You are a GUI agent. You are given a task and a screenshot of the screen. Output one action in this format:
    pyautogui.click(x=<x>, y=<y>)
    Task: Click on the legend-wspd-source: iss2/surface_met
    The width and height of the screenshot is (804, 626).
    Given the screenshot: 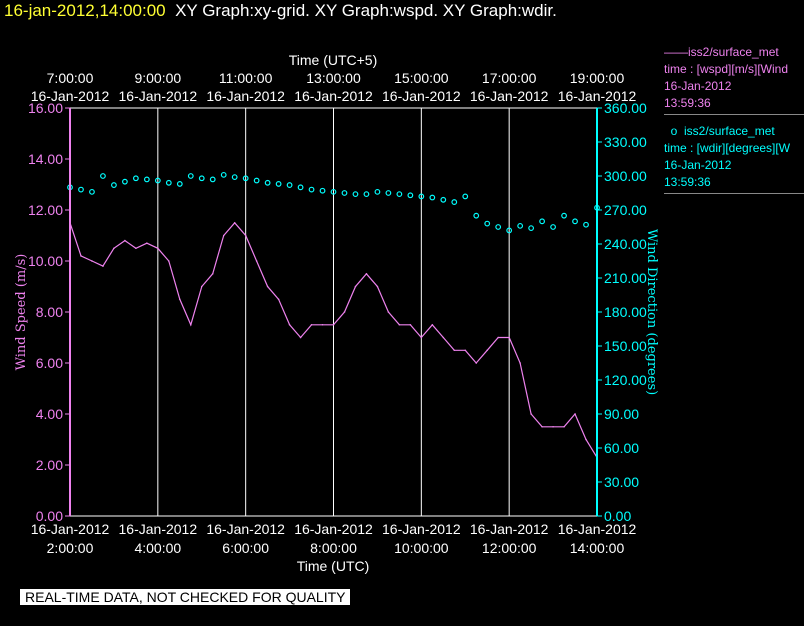 What is the action you would take?
    pyautogui.click(x=733, y=52)
    